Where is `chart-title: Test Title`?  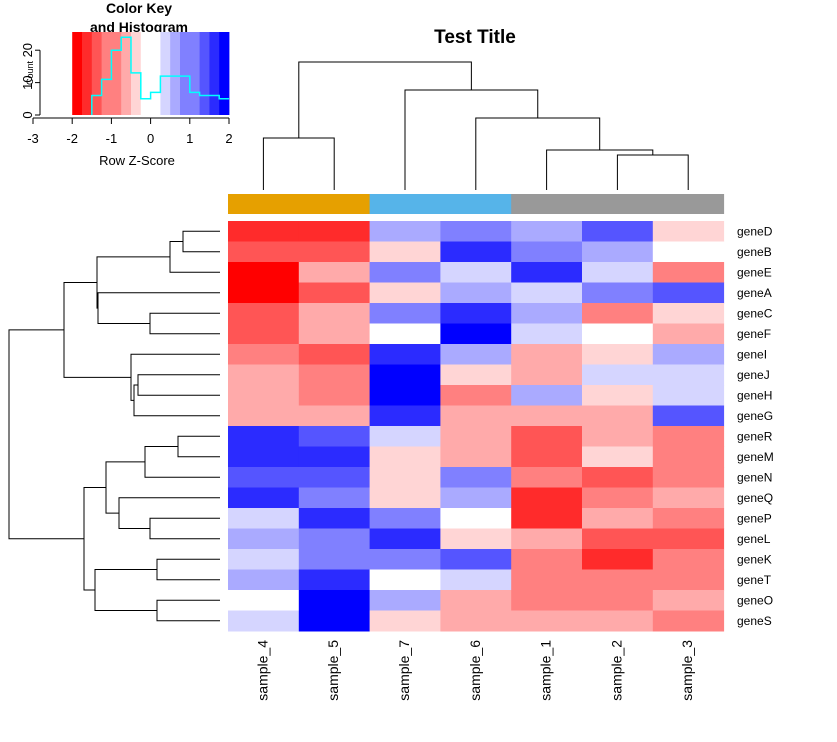
chart-title: Test Title is located at coordinates (475, 37).